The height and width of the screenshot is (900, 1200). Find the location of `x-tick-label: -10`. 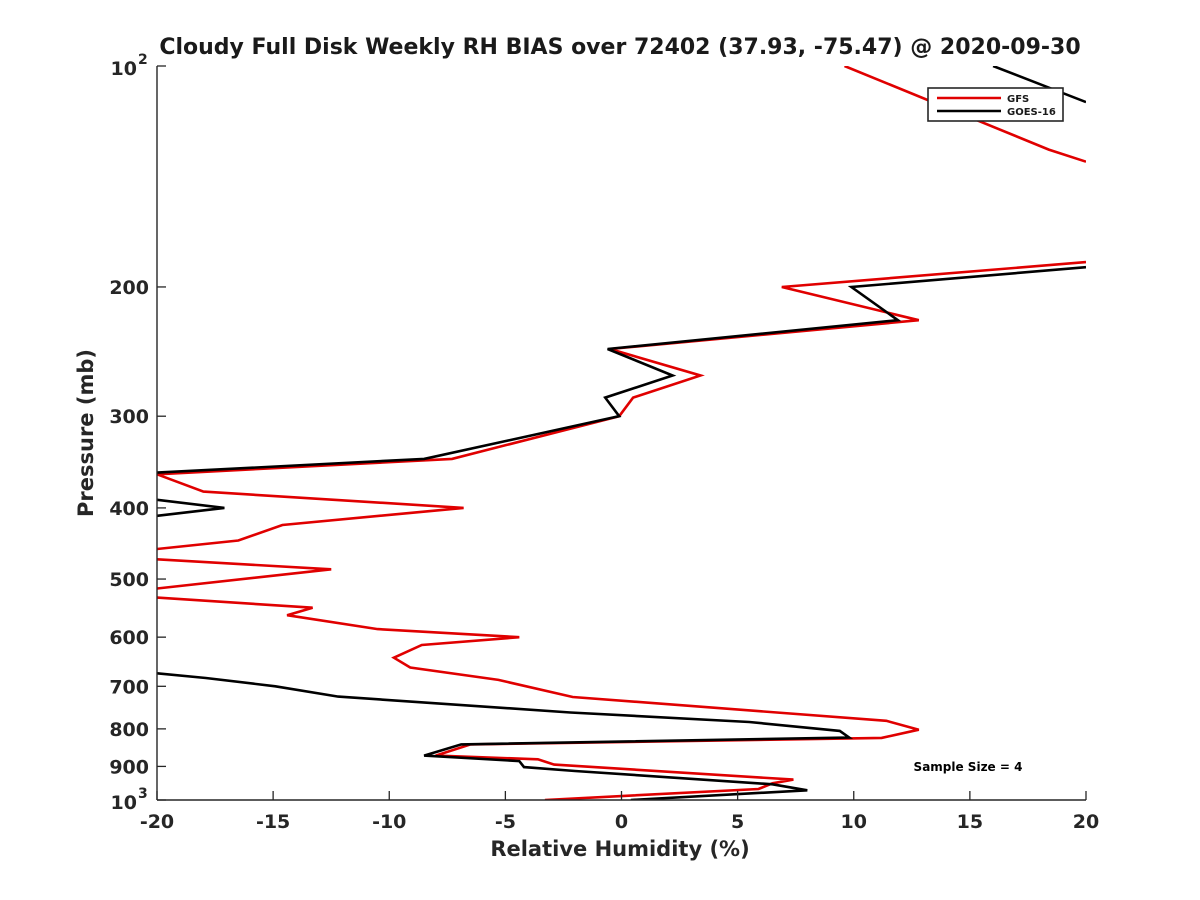

x-tick-label: -10 is located at coordinates (389, 822).